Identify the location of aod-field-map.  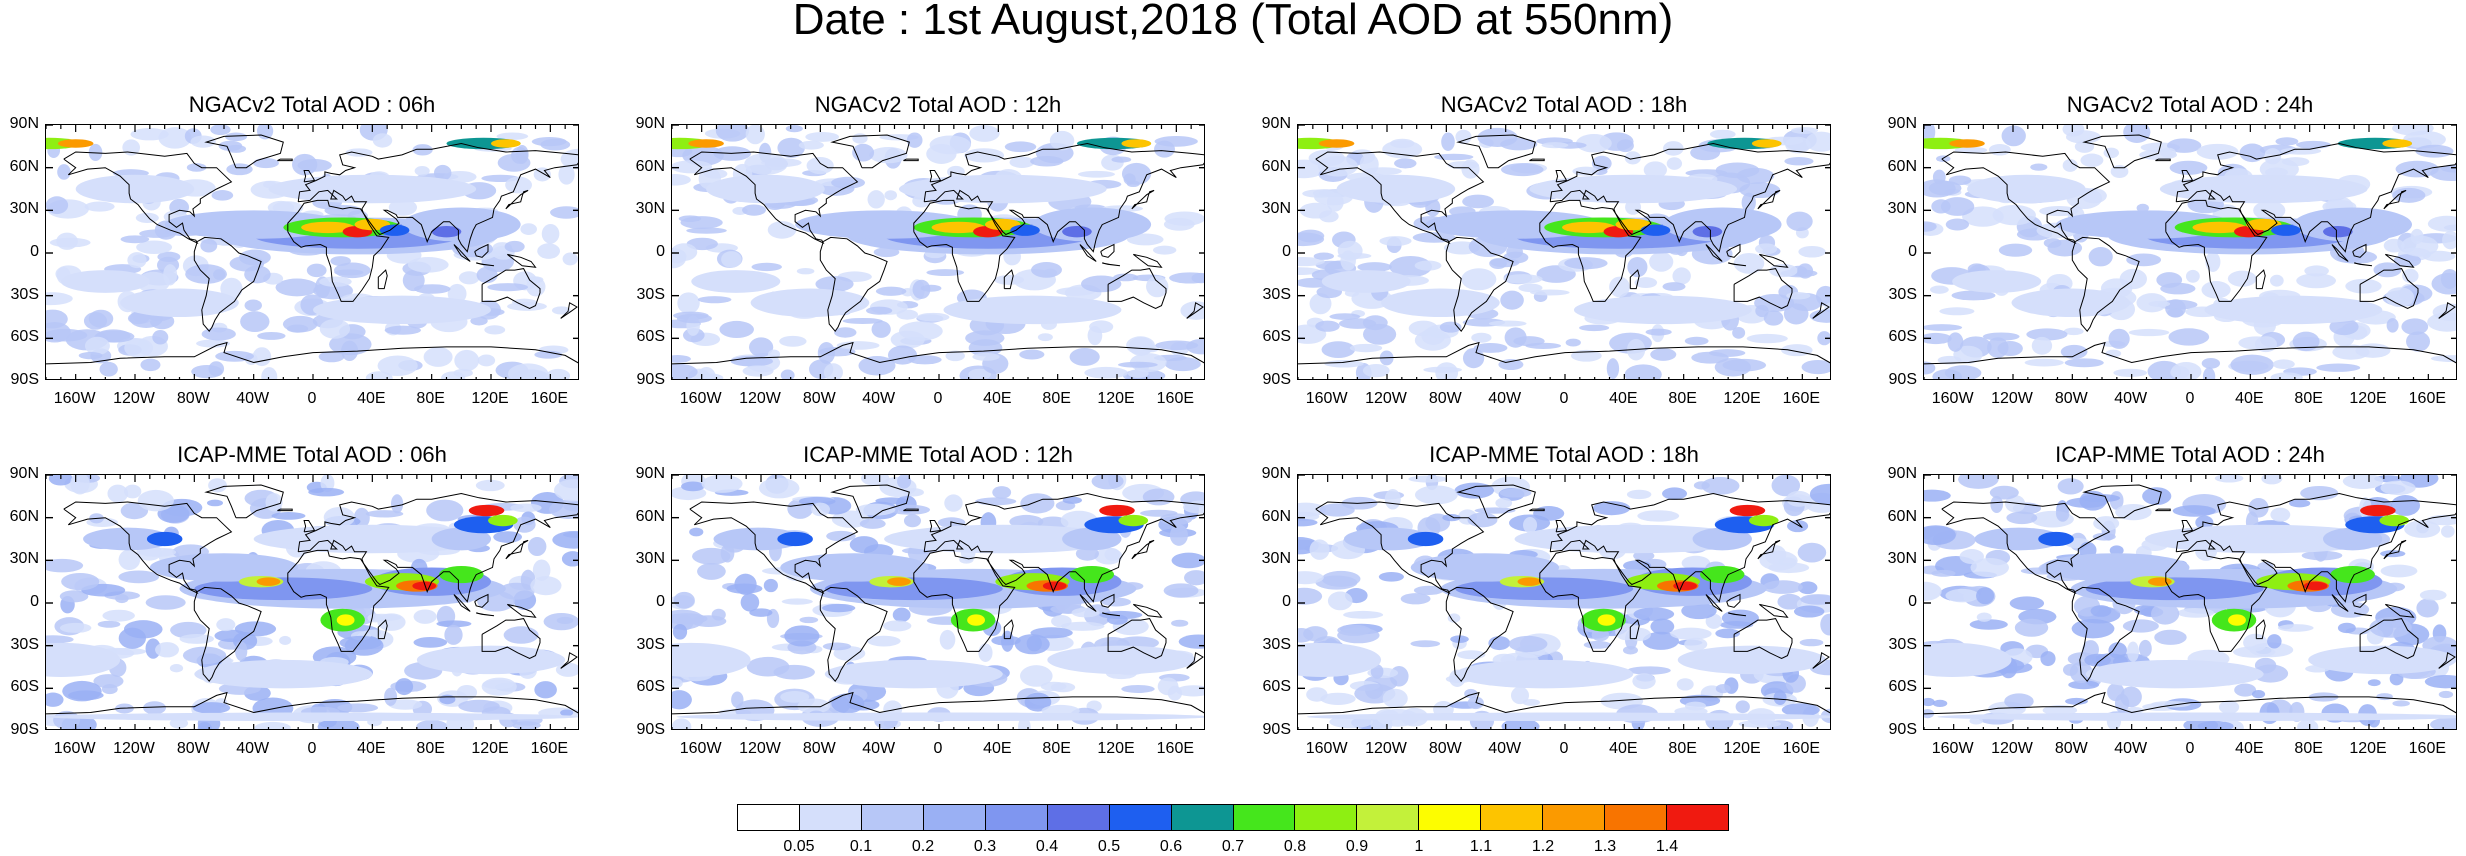
(1564, 252).